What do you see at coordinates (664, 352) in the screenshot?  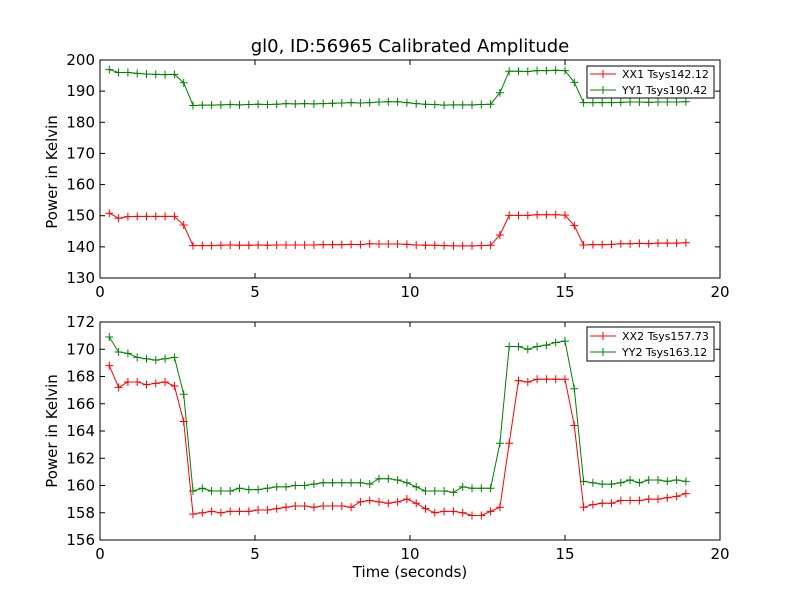 I see `bottom-legend-label-yy2: YY2 Tsys163.12` at bounding box center [664, 352].